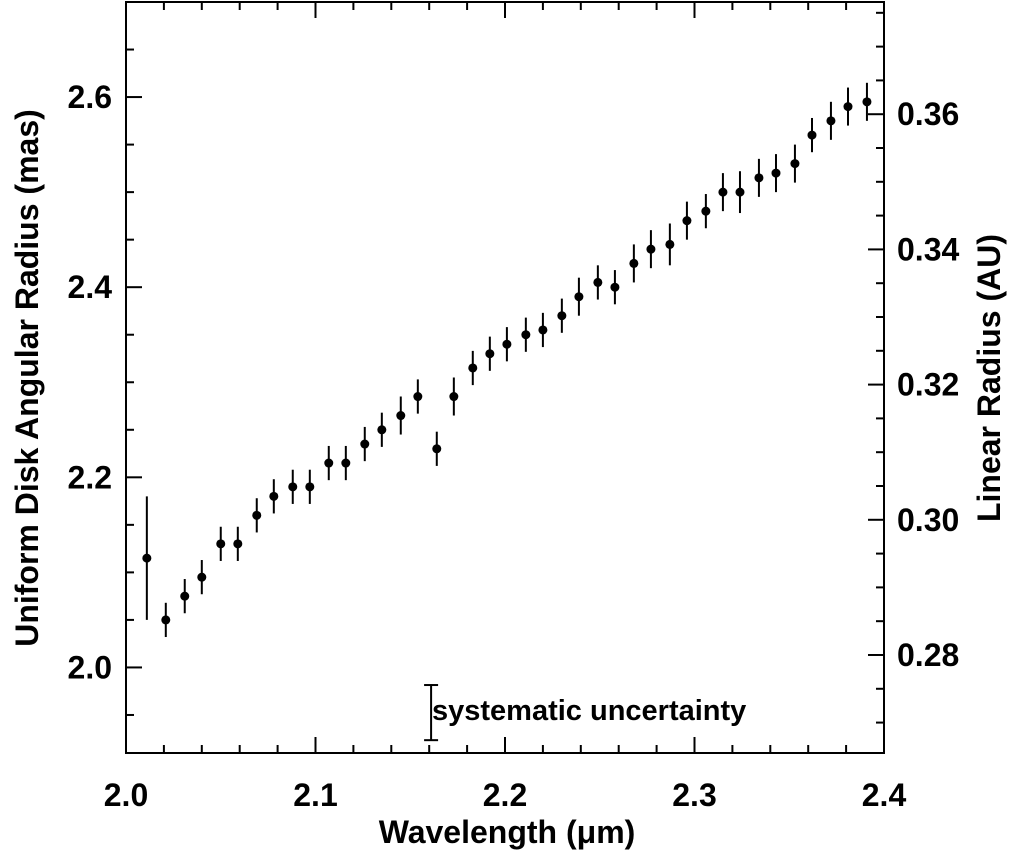 This screenshot has width=1012, height=855. I want to click on x-tick-label: 2.2, so click(505, 795).